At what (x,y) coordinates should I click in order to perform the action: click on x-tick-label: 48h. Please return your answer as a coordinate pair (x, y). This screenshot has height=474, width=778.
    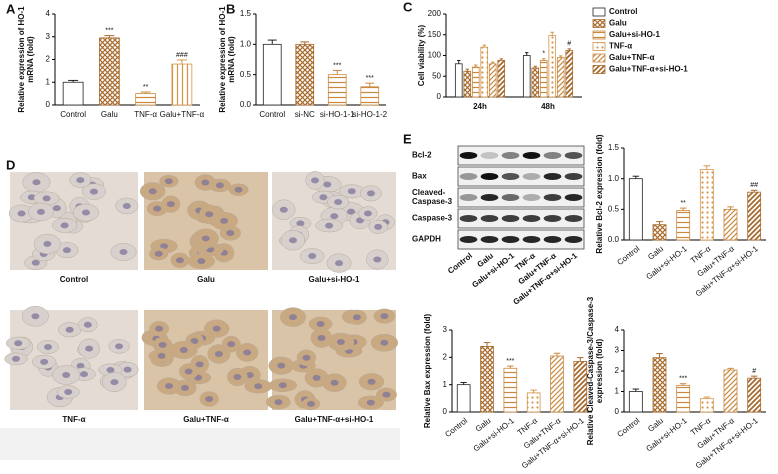
    Looking at the image, I should click on (548, 106).